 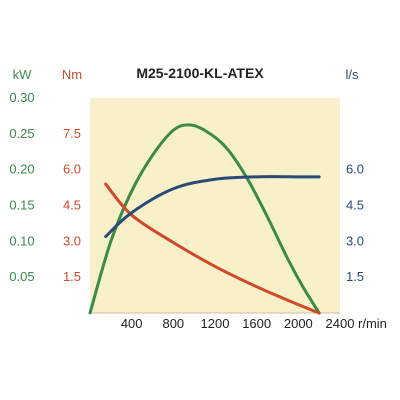 What do you see at coordinates (72, 276) in the screenshot?
I see `torque-tick-label: 1.5` at bounding box center [72, 276].